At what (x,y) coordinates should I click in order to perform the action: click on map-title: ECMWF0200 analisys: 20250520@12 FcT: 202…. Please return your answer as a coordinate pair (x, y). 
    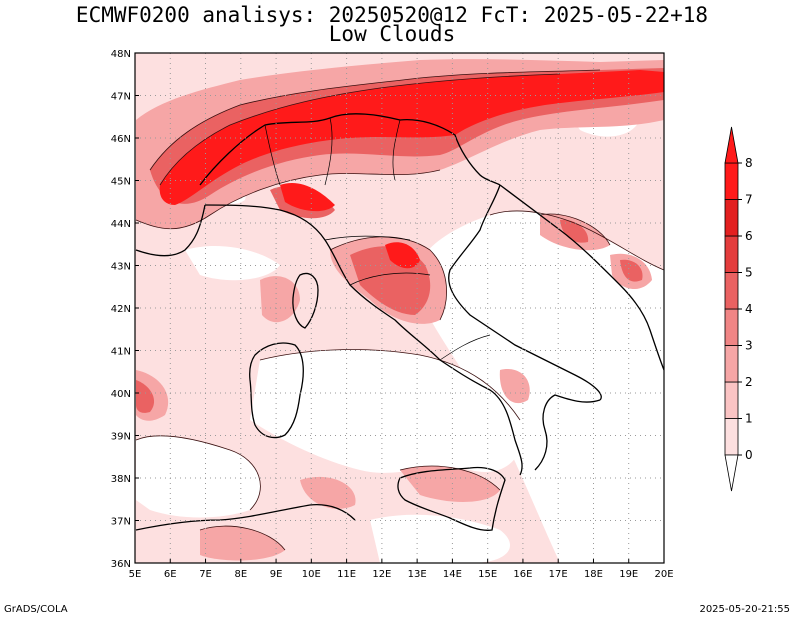
    Looking at the image, I should click on (392, 15).